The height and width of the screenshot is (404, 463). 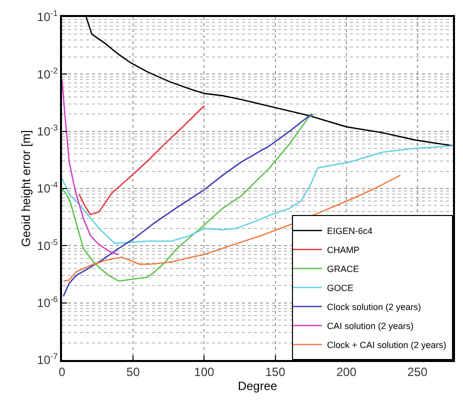 What do you see at coordinates (25, 188) in the screenshot?
I see `y-axis-title: Geoid height error [m]` at bounding box center [25, 188].